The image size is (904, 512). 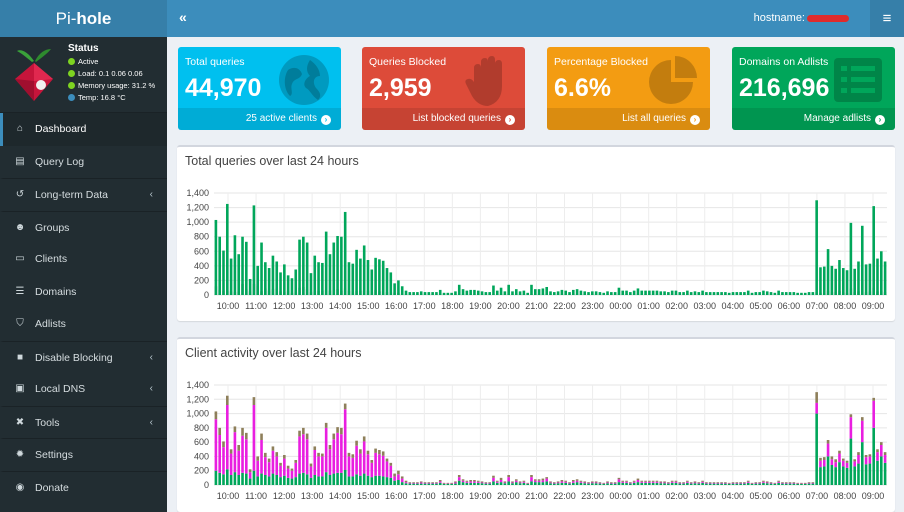 I want to click on sidebar-item-query-log: ▤ Query Log, so click(x=83, y=162).